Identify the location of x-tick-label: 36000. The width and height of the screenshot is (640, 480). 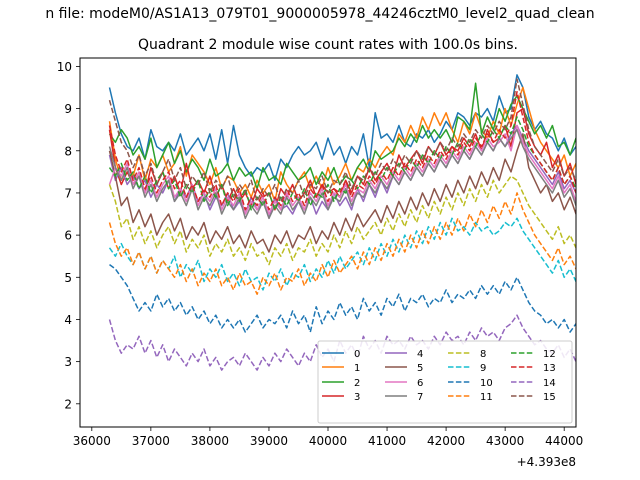
(92, 441).